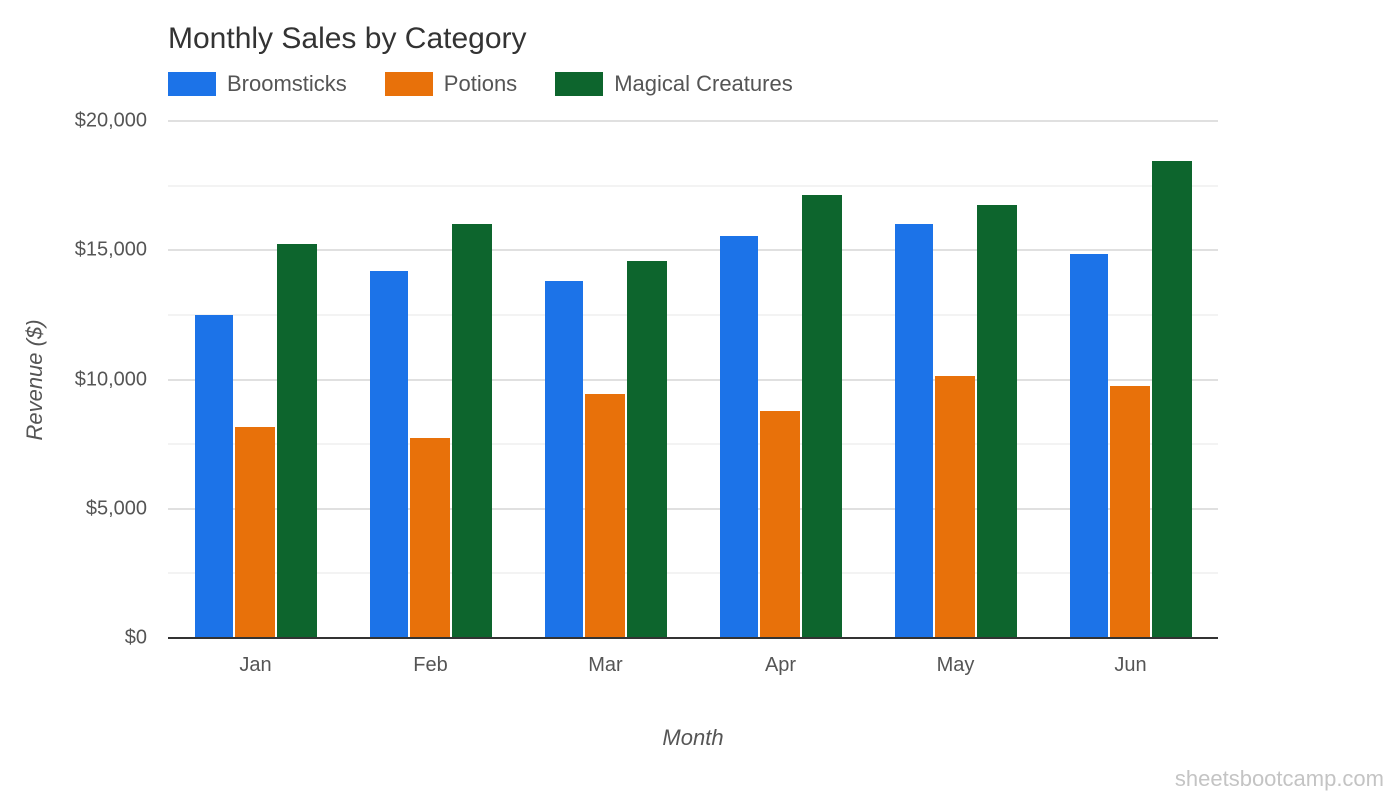 Image resolution: width=1400 pixels, height=800 pixels. I want to click on chart-legend: Broomsticks Potions Magical Creatures, so click(480, 84).